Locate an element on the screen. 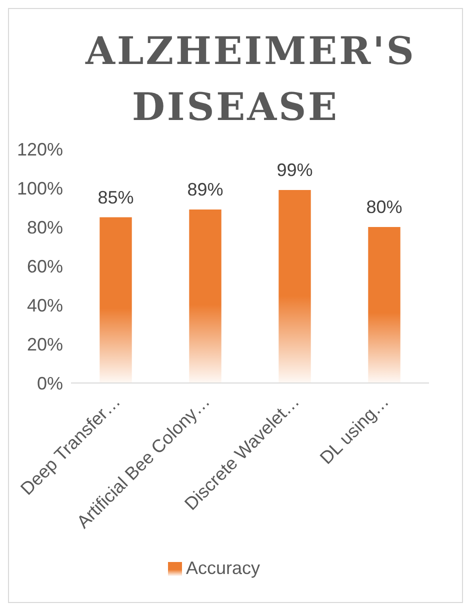  data-label: 89% is located at coordinates (205, 189).